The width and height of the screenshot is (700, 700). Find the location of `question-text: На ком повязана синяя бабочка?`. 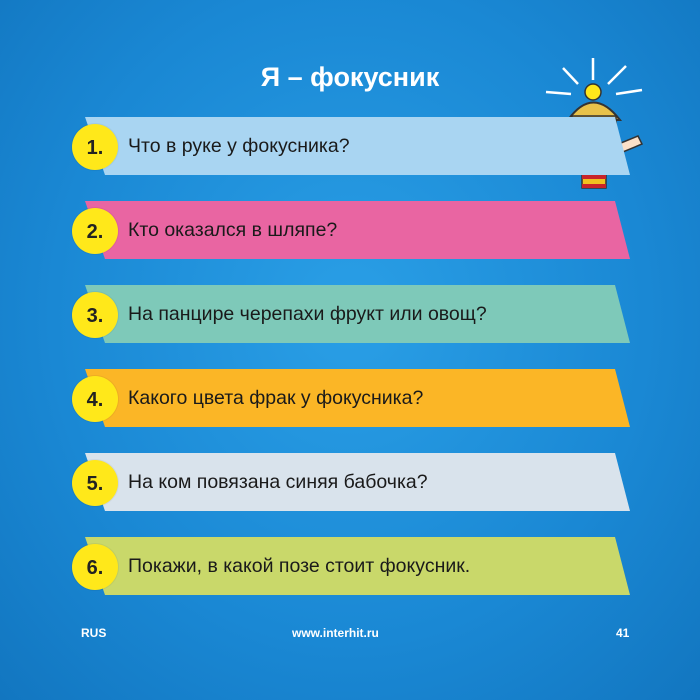

question-text: На ком повязана синяя бабочка? is located at coordinates (278, 482).